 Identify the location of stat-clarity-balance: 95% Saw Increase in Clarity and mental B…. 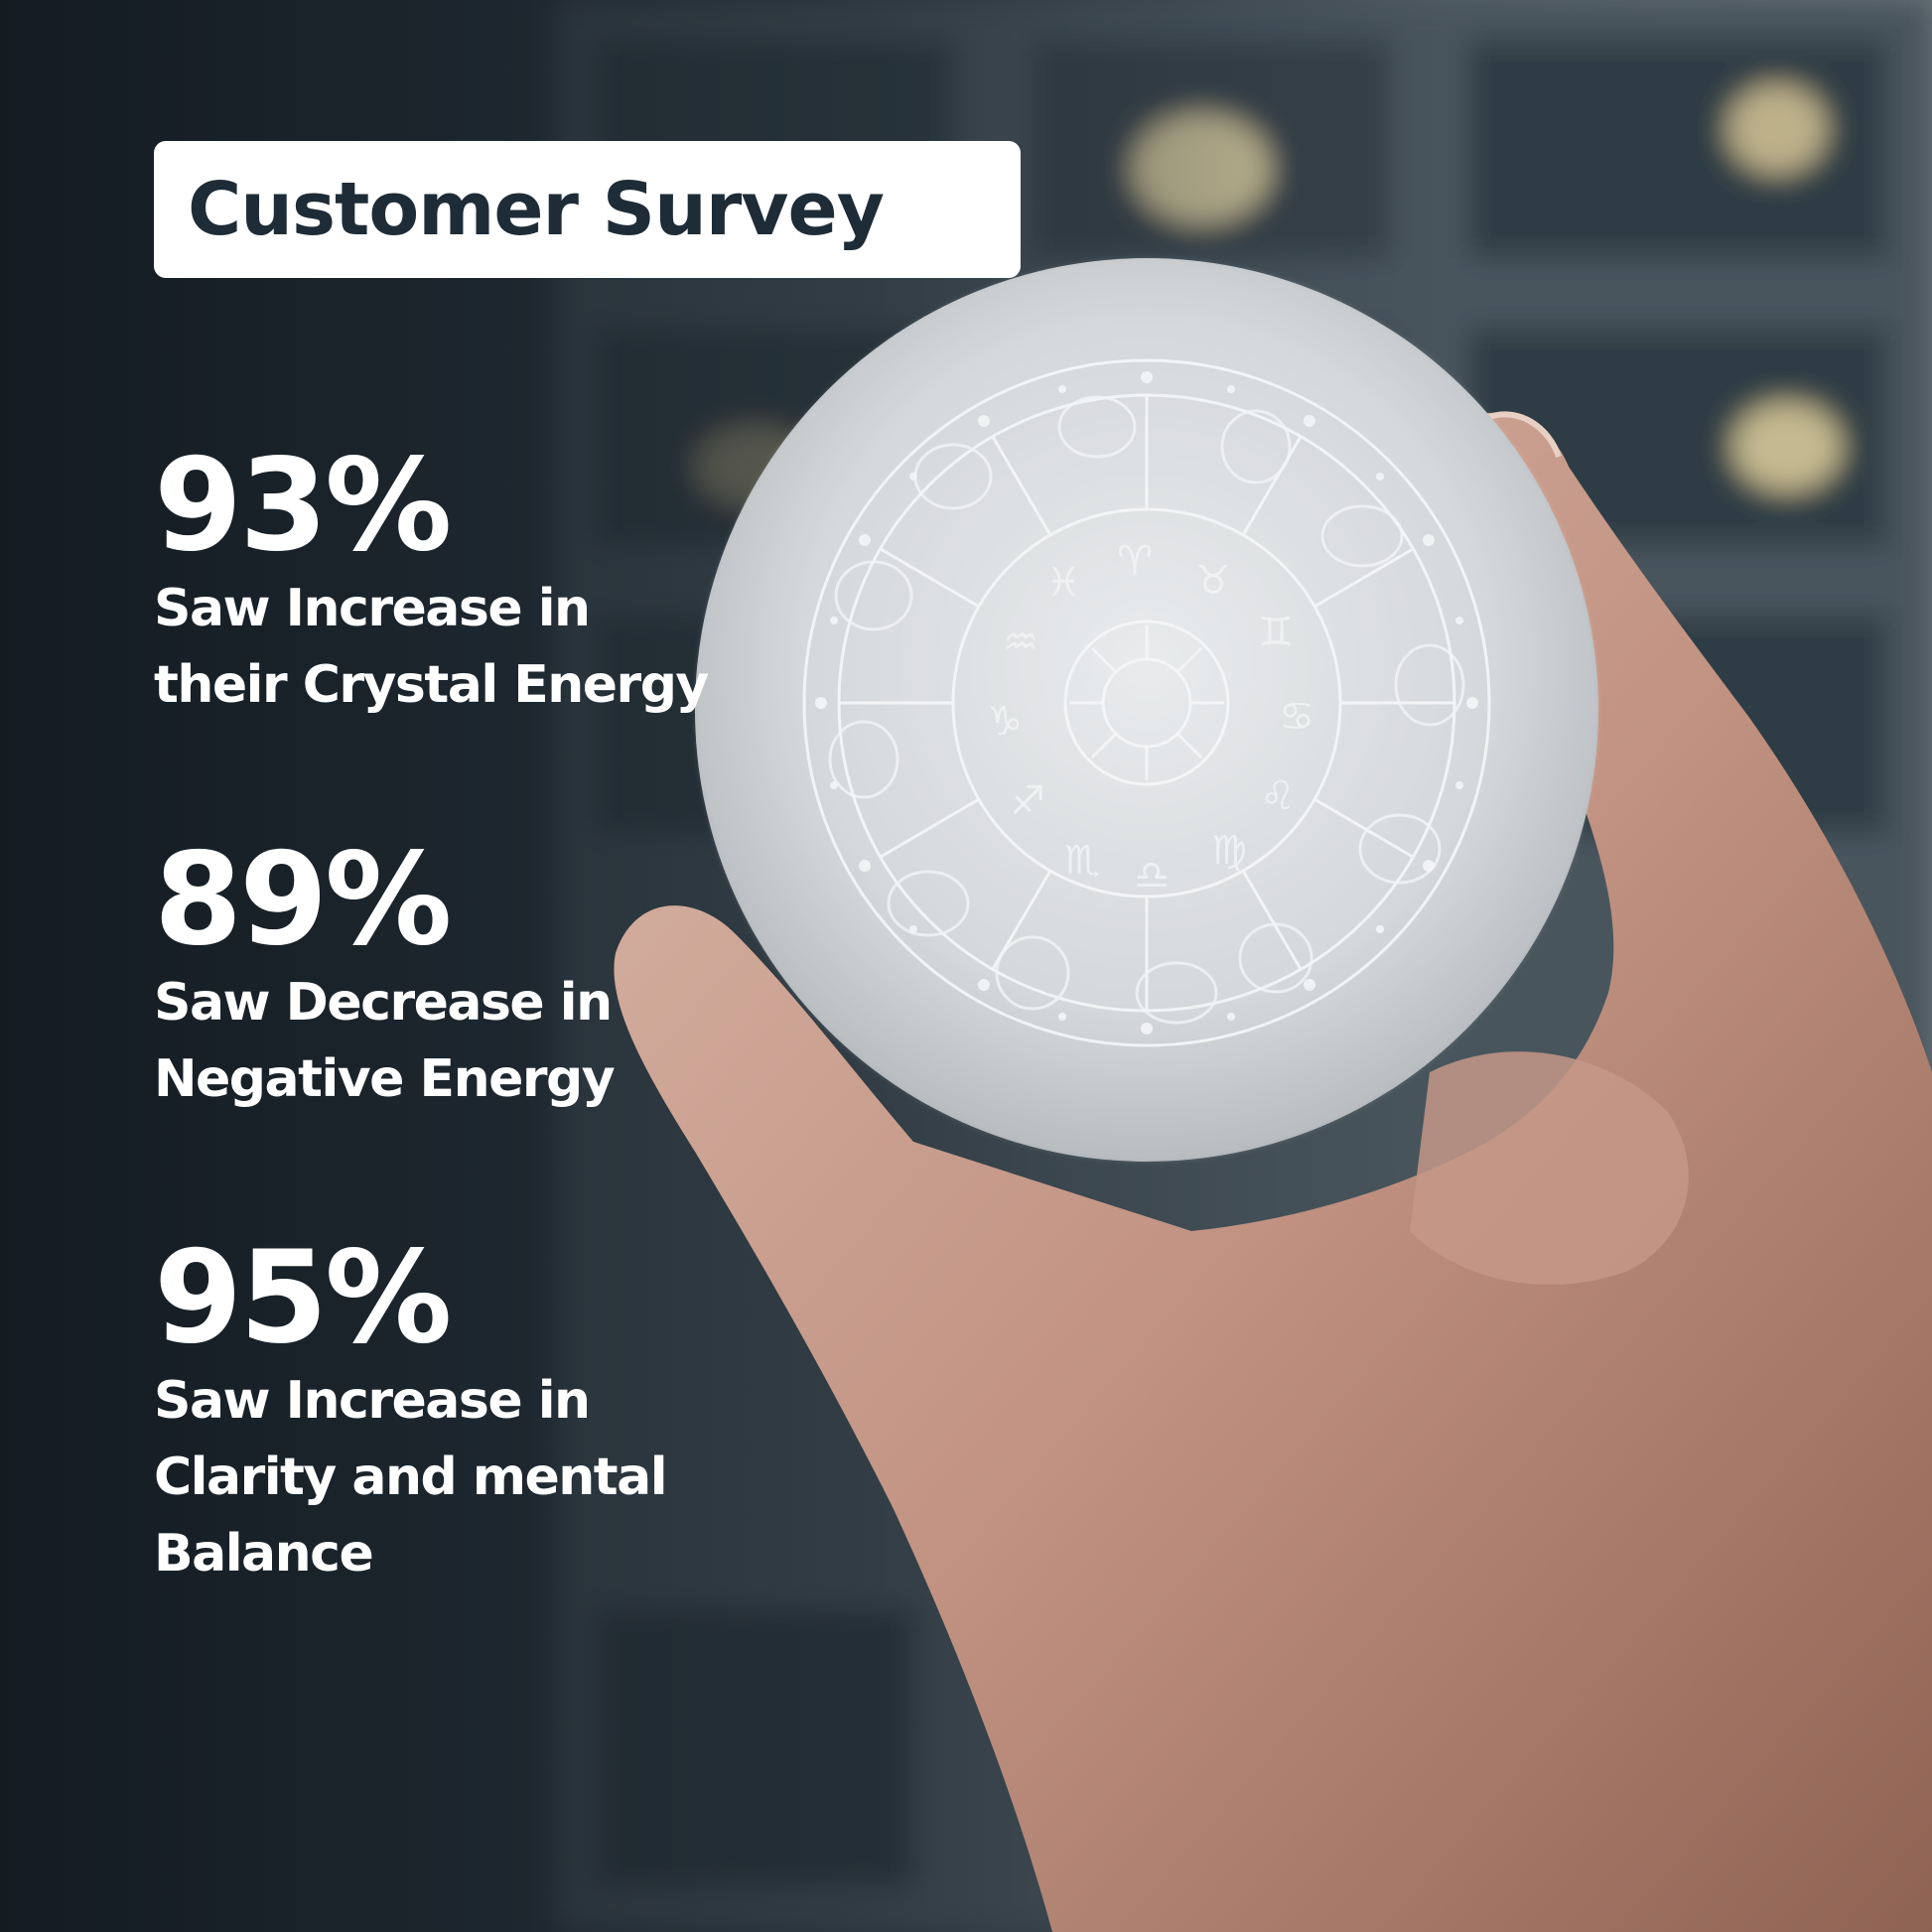
(502, 1413).